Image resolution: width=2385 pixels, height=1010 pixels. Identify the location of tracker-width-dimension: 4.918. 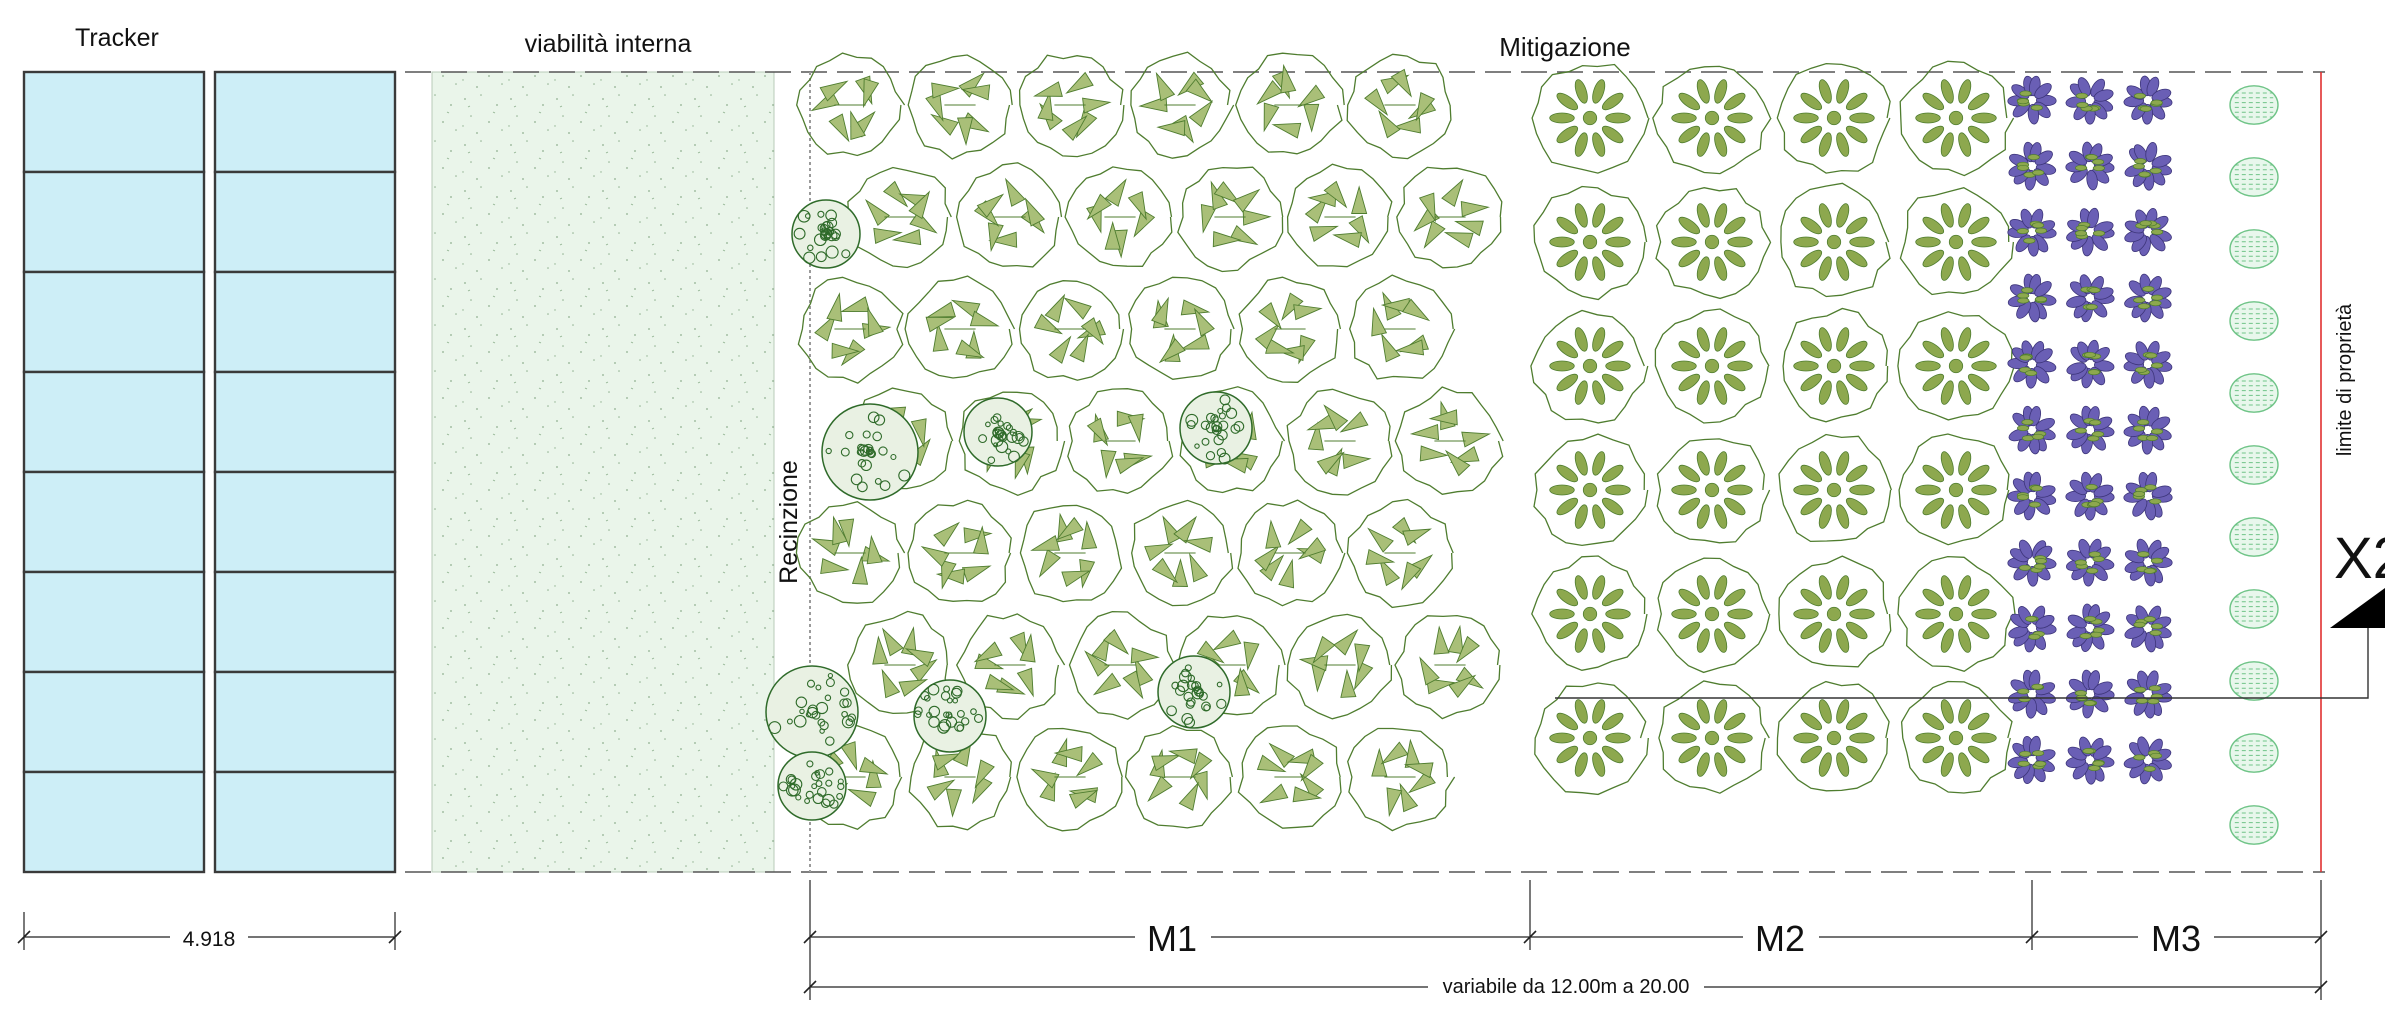
(209, 939).